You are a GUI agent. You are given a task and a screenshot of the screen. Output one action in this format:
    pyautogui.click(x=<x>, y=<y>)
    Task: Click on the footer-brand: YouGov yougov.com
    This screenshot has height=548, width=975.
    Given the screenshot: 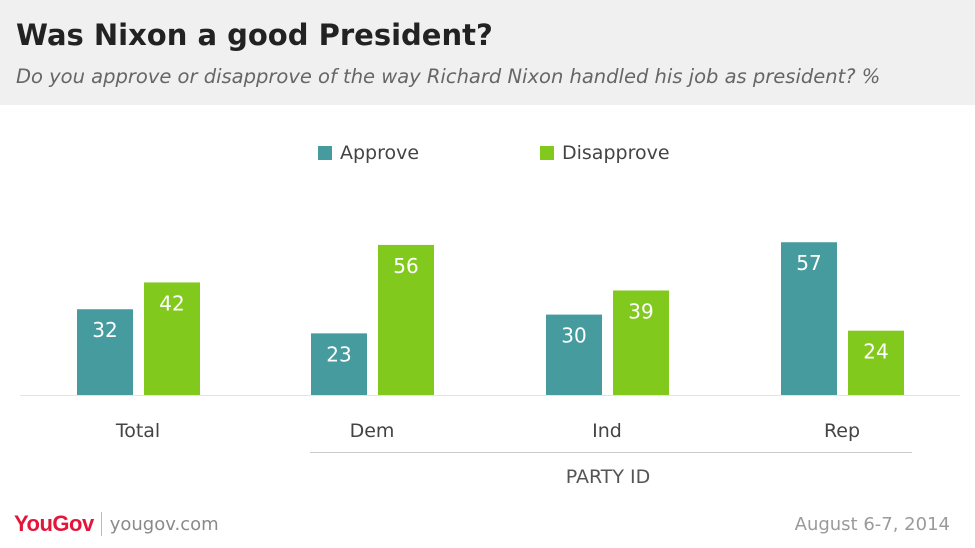 What is the action you would take?
    pyautogui.click(x=116, y=524)
    